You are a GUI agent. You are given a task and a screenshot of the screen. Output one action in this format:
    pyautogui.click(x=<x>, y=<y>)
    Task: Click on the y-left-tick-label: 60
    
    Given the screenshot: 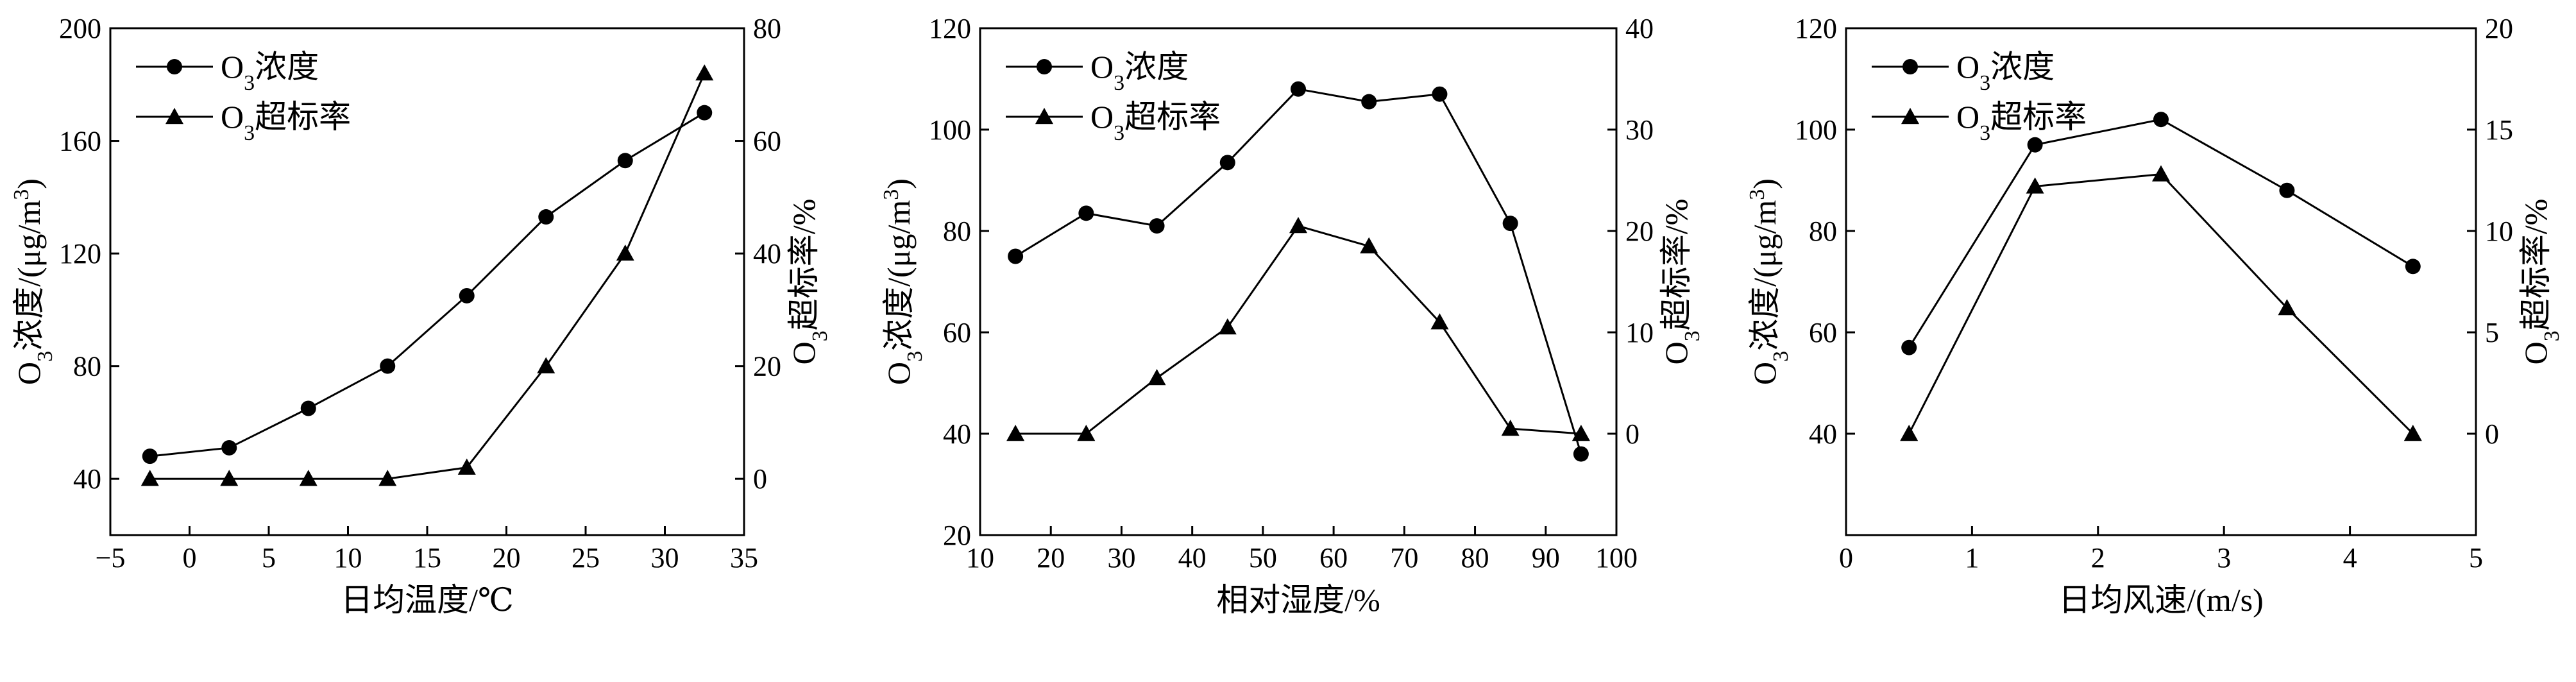 What is the action you would take?
    pyautogui.click(x=957, y=332)
    